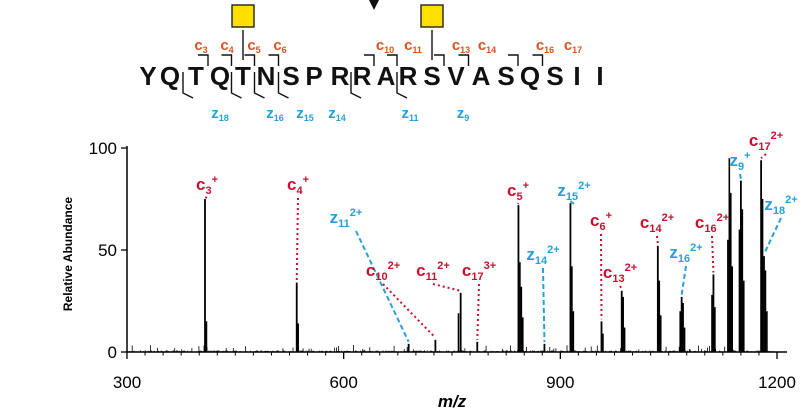  I want to click on z-ion-peak-label: z162+, so click(685, 253).